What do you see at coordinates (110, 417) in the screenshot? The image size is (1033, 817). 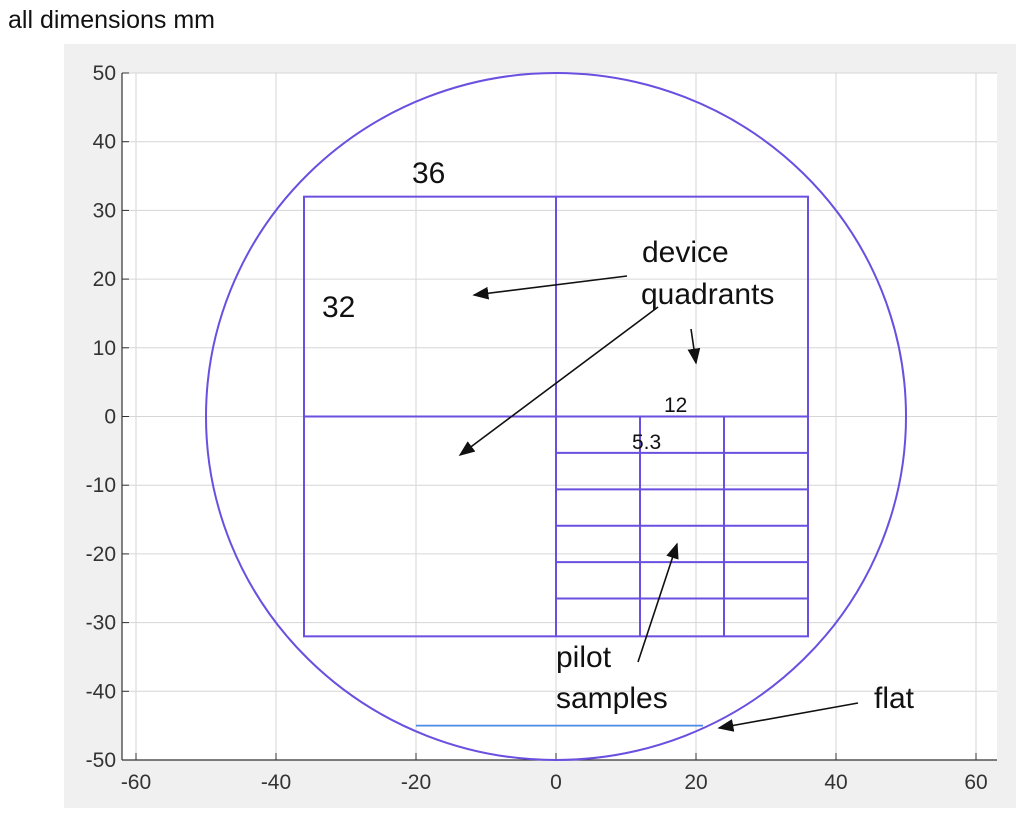 I see `y-tick-label: 0` at bounding box center [110, 417].